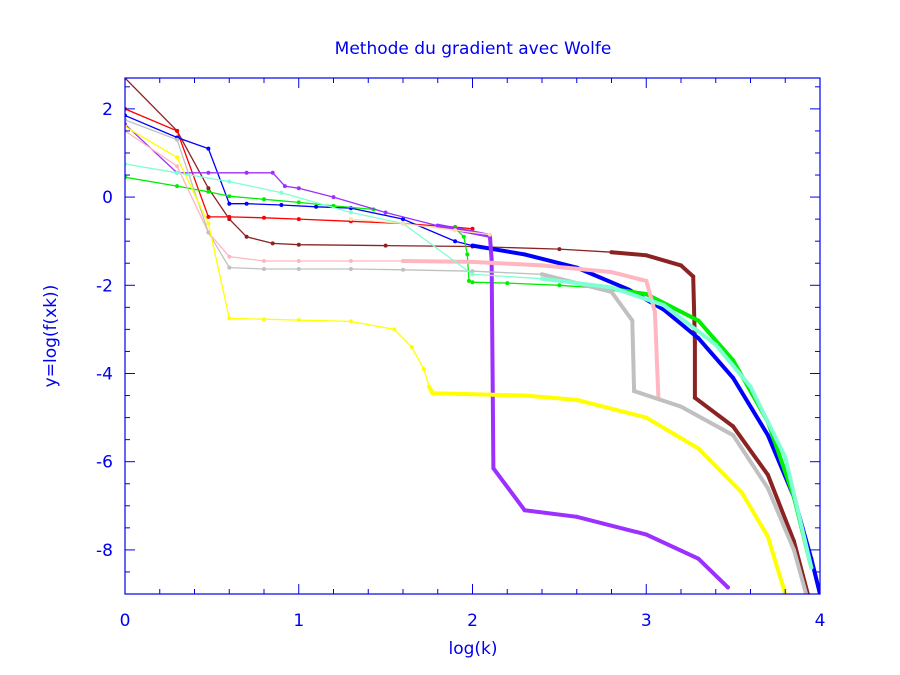 This screenshot has height=675, width=900. What do you see at coordinates (472, 649) in the screenshot?
I see `x-axis-label: log(k)` at bounding box center [472, 649].